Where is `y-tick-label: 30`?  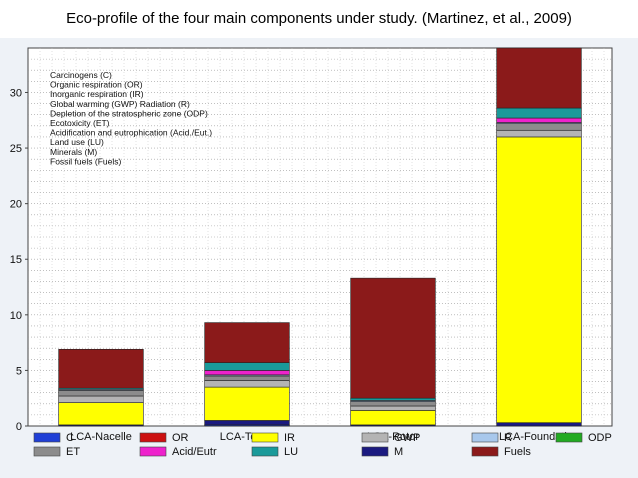
y-tick-label: 30 is located at coordinates (16, 93).